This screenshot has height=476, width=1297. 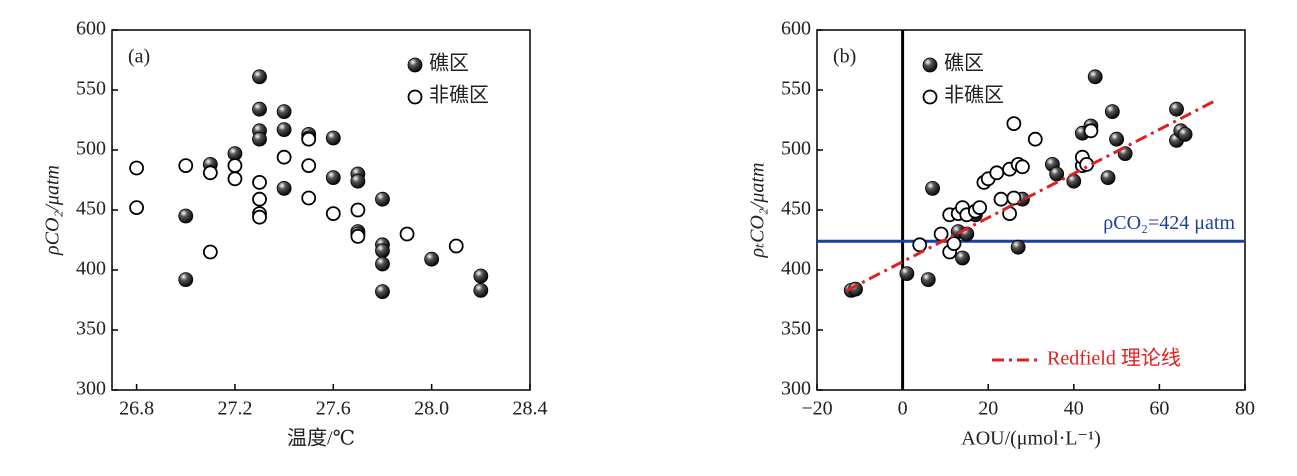 What do you see at coordinates (1030, 439) in the screenshot?
I see `x-axis-label: AOU/(μmol·L⁻¹)` at bounding box center [1030, 439].